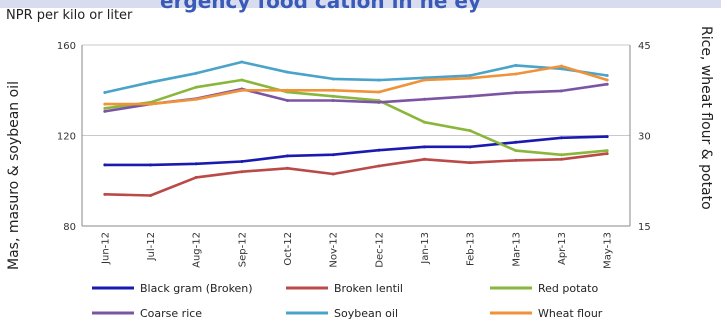 Image resolution: width=721 pixels, height=323 pixels. What do you see at coordinates (608, 250) in the screenshot?
I see `x-tick-label: May-13` at bounding box center [608, 250].